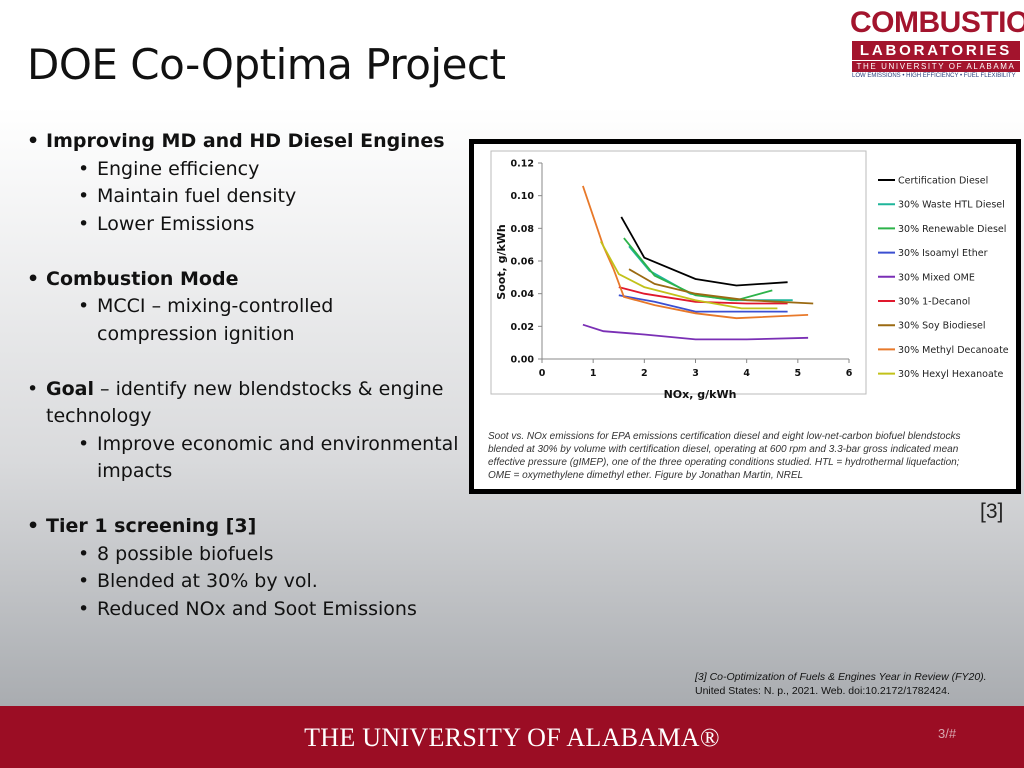 This screenshot has height=768, width=1024. What do you see at coordinates (849, 373) in the screenshot?
I see `x-tick-label: 6` at bounding box center [849, 373].